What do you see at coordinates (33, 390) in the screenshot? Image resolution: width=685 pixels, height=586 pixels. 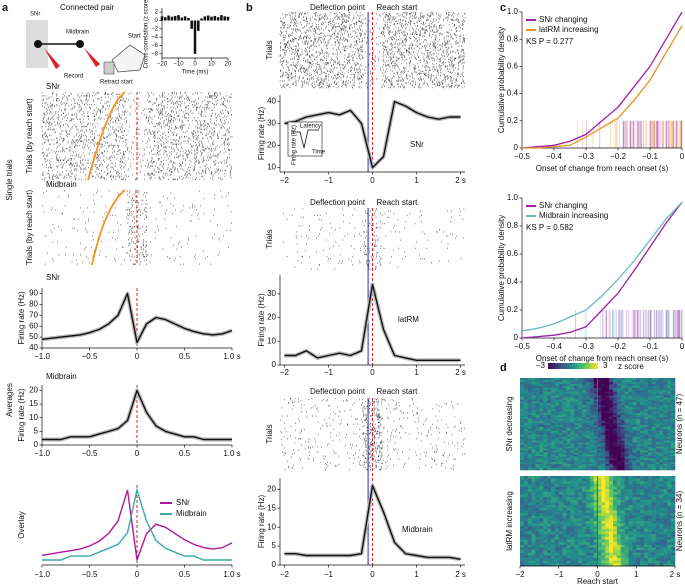 I see `y-tick-label: 20` at bounding box center [33, 390].